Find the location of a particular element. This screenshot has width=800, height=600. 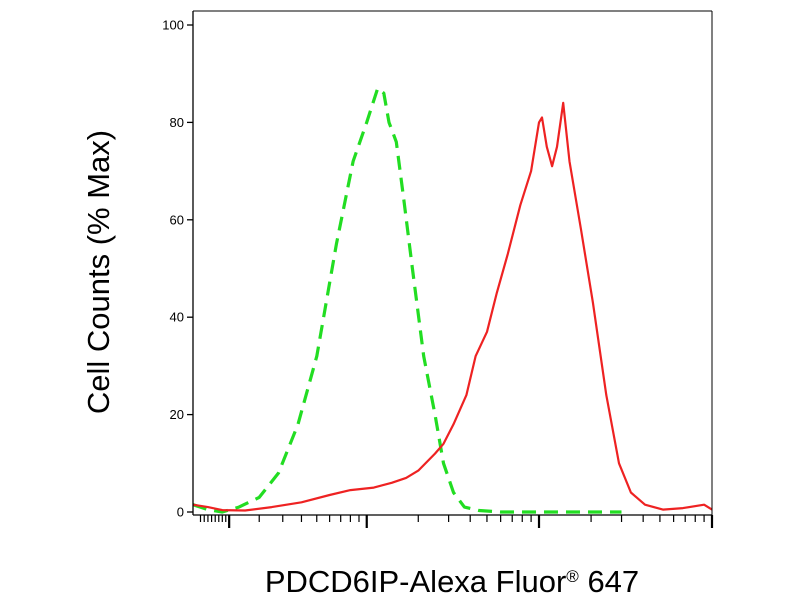

x-axis-title-registered: ® is located at coordinates (572, 576).